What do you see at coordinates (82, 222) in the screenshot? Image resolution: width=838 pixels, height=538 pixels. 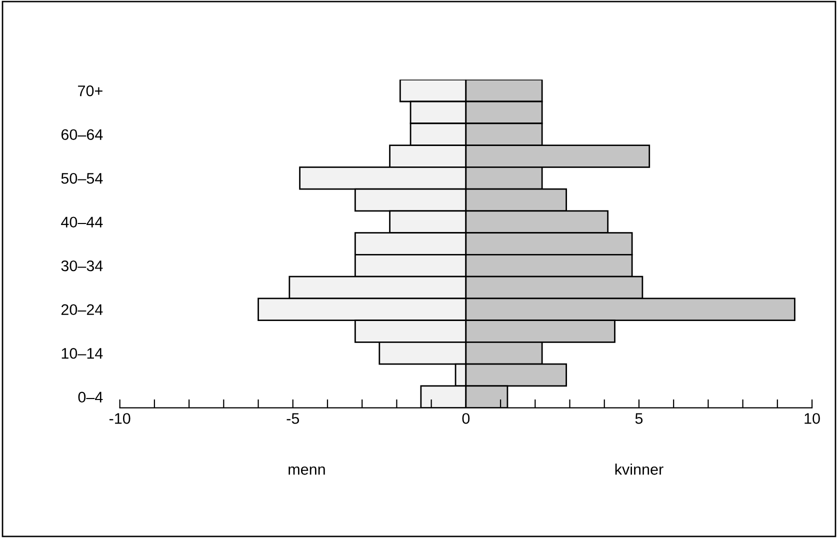 I see `y-tick-label: 40–44` at bounding box center [82, 222].